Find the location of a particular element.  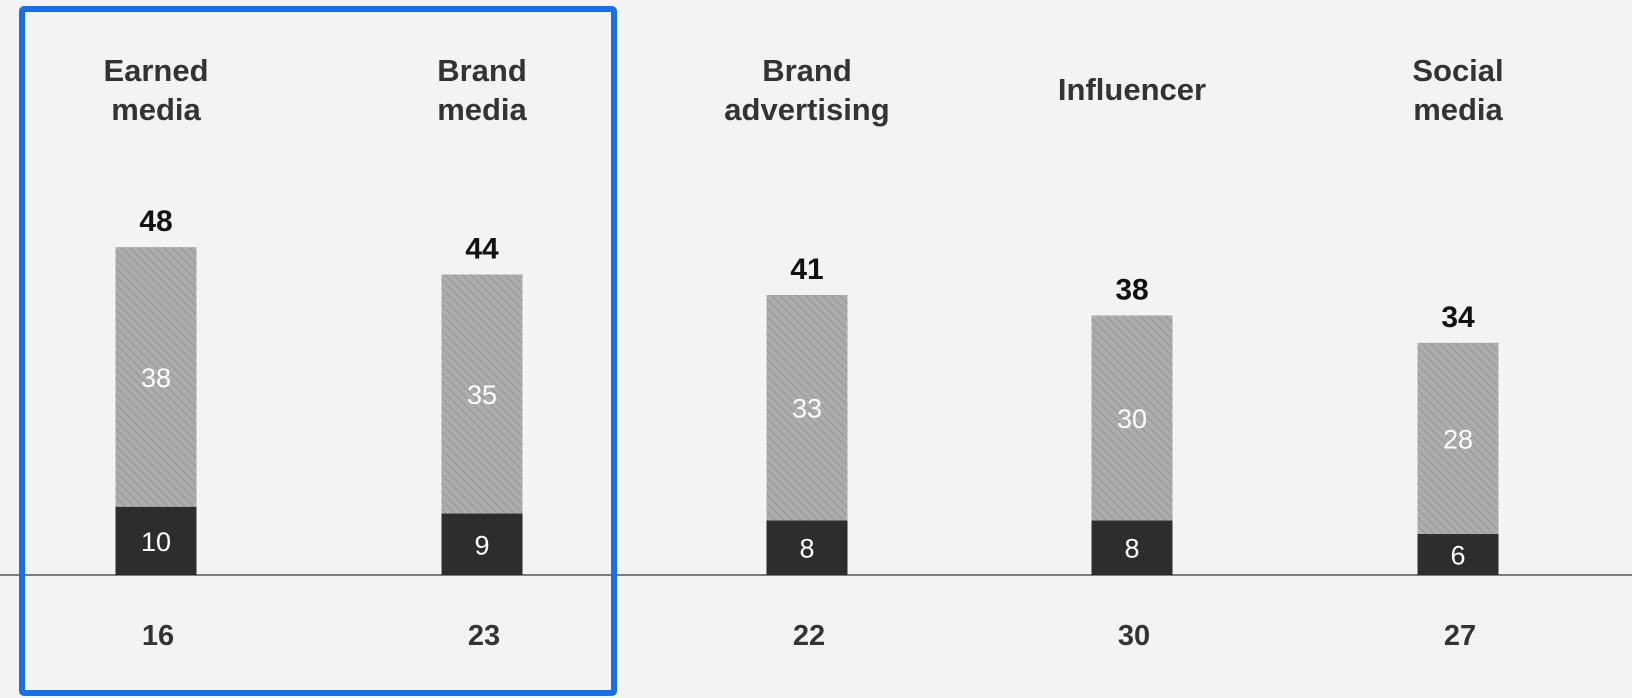

bottom-value: 16 is located at coordinates (158, 636).